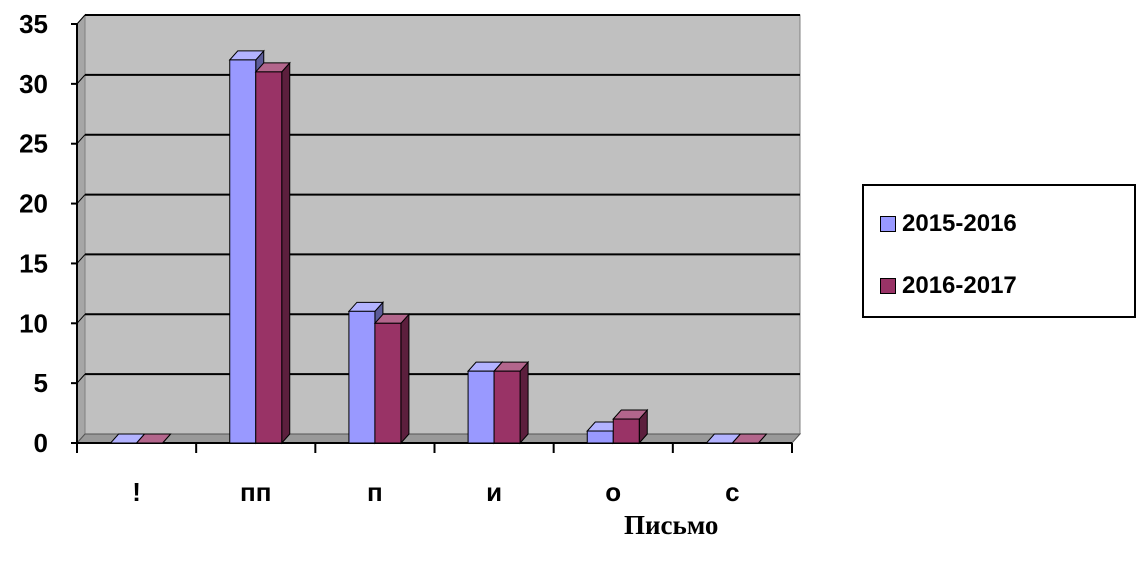 This screenshot has width=1140, height=571. What do you see at coordinates (33, 24) in the screenshot?
I see `y-tick-label: 35` at bounding box center [33, 24].